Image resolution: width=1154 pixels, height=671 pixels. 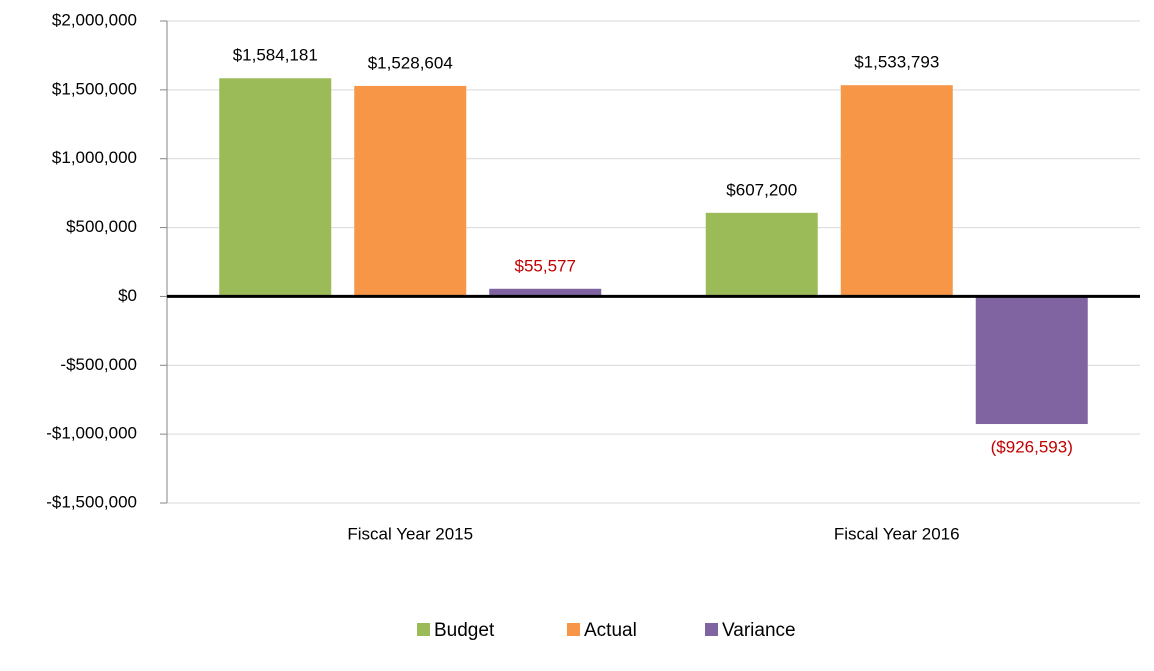 What do you see at coordinates (91, 433) in the screenshot?
I see `y-tick-label: -$1,000,000` at bounding box center [91, 433].